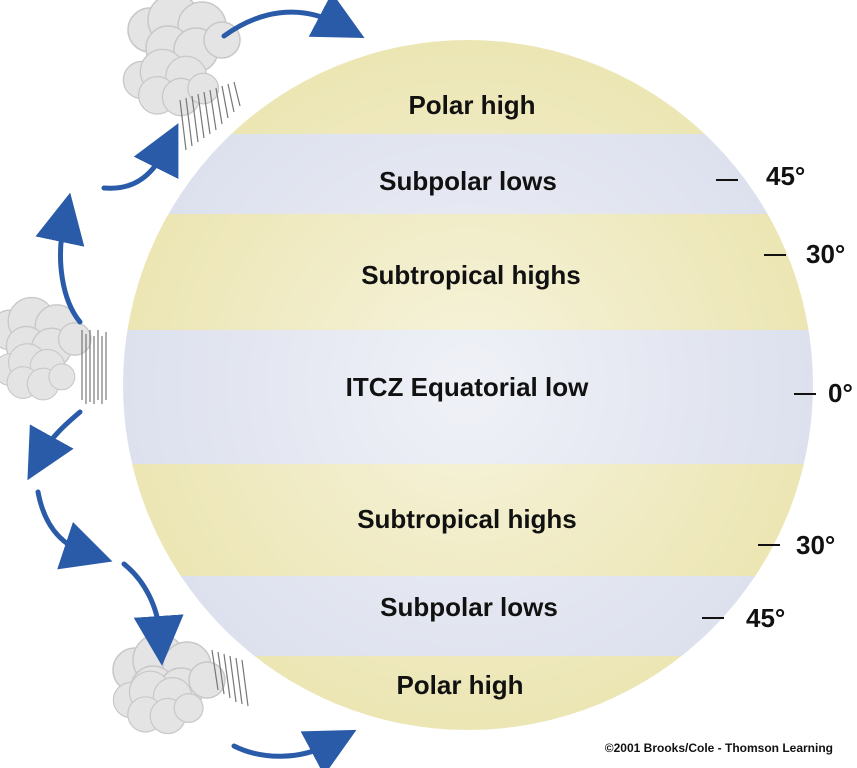  I want to click on latitude-markers, so click(759, 399).